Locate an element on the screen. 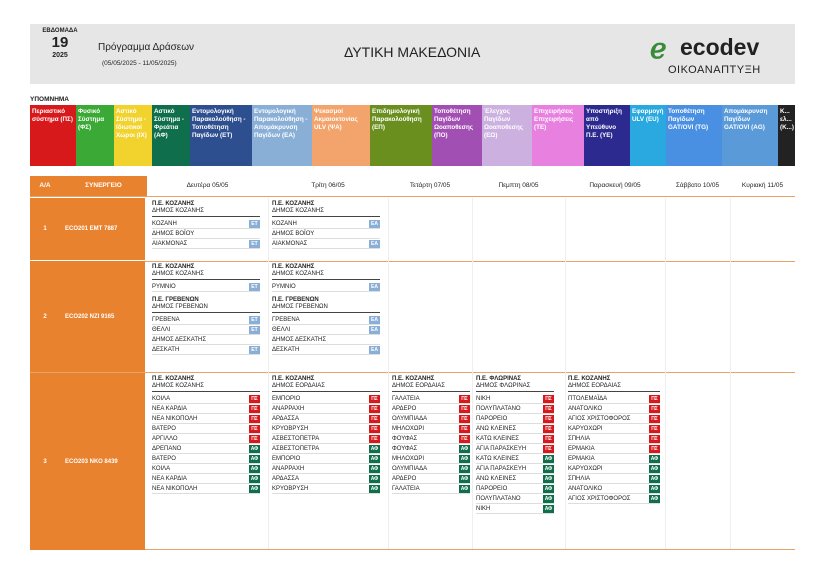 The width and height of the screenshot is (819, 579). location-name: ΚΟΖΑΝΗ is located at coordinates (284, 223).